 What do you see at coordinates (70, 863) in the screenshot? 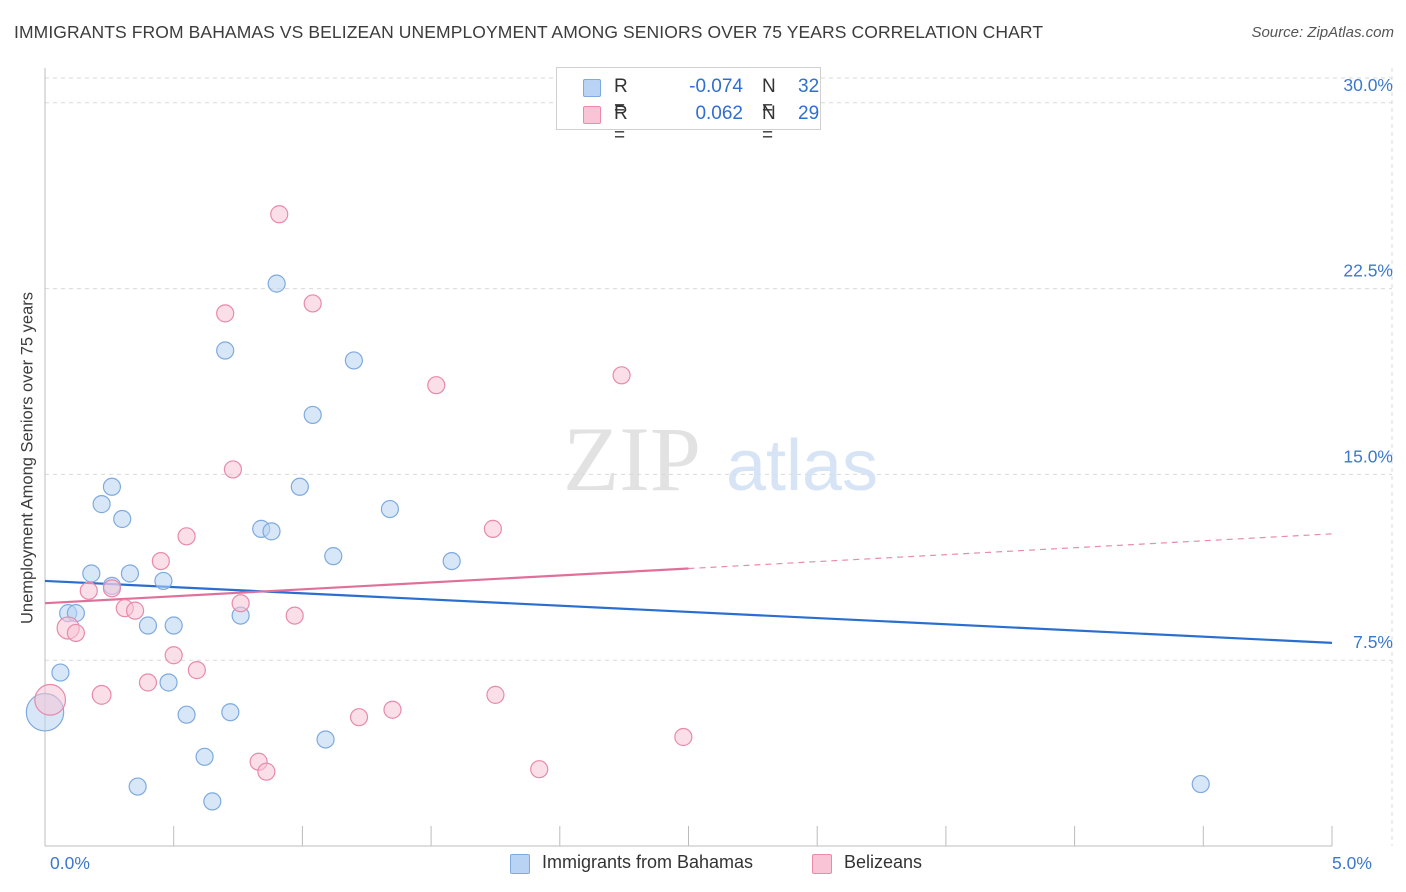
I see `x-tick-label: 0.0%` at bounding box center [70, 863].